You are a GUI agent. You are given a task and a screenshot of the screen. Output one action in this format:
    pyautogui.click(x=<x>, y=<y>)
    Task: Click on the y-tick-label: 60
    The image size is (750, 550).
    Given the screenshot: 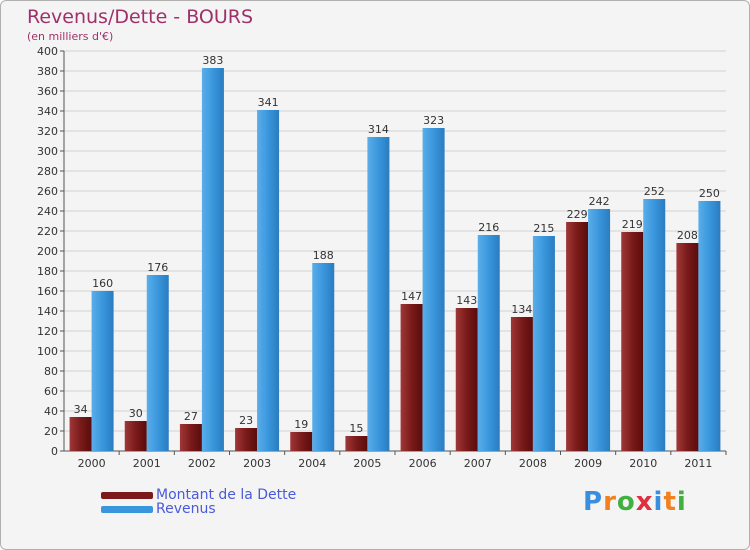 What is the action you would take?
    pyautogui.click(x=51, y=391)
    